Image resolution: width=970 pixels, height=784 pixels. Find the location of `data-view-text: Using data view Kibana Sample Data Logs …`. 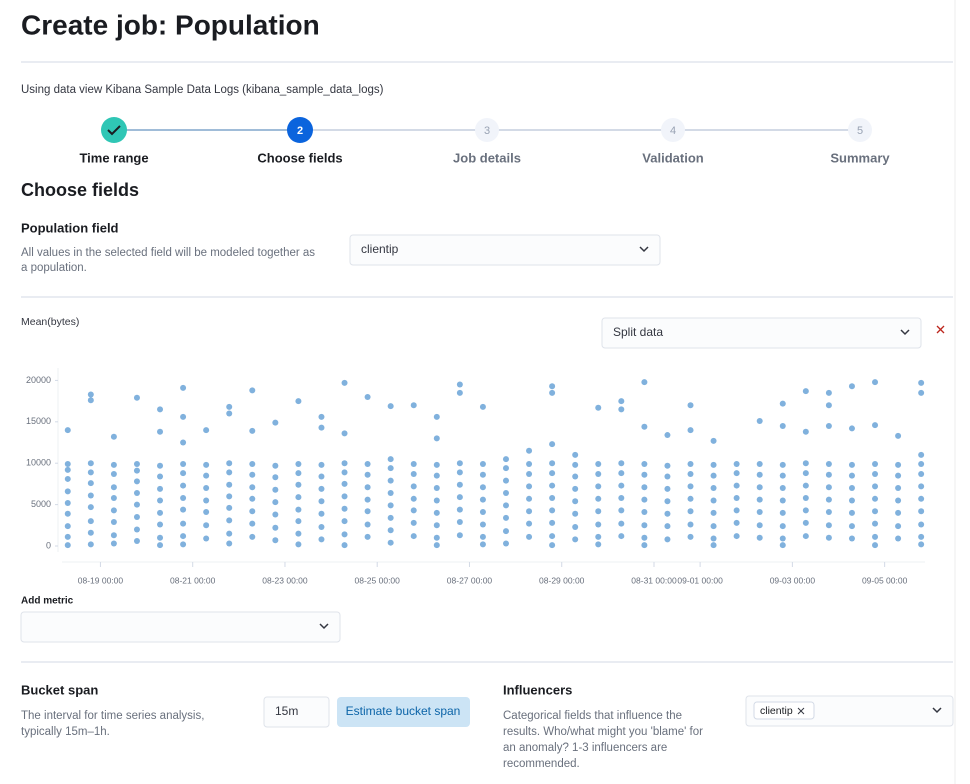

data-view-text: Using data view Kibana Sample Data Logs … is located at coordinates (202, 90).